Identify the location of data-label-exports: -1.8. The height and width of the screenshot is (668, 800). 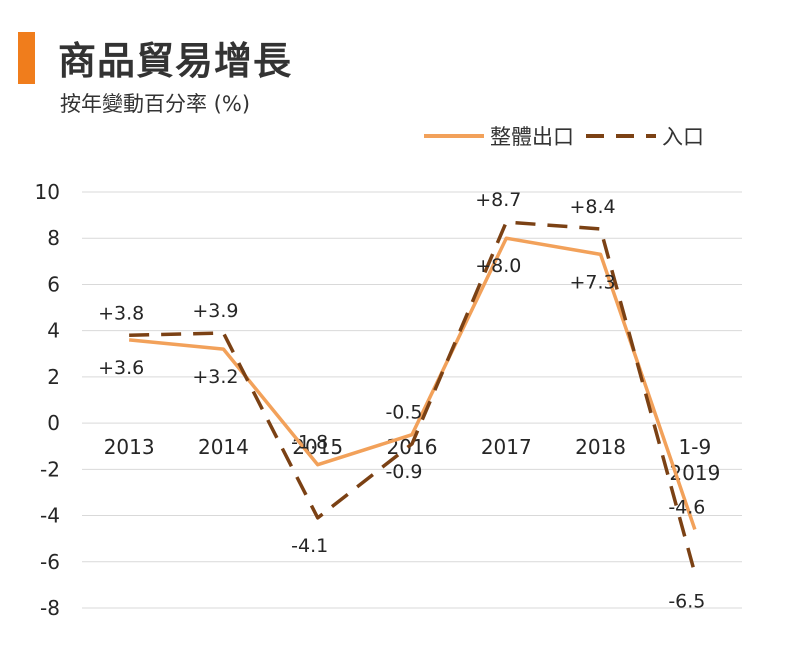
(309, 443).